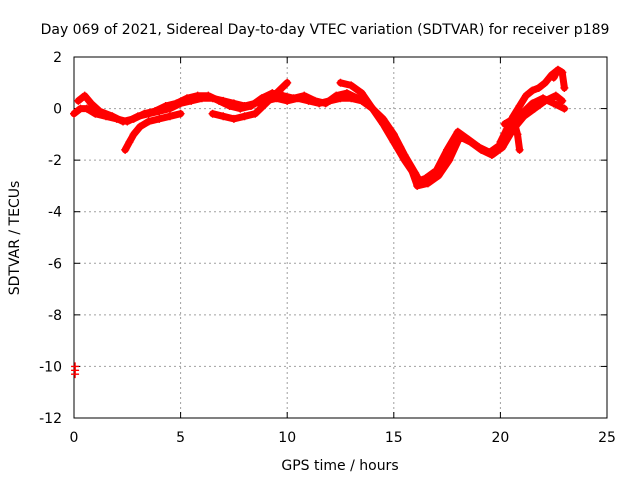 This screenshot has height=480, width=640. What do you see at coordinates (55, 161) in the screenshot?
I see `y-tick-label: -2` at bounding box center [55, 161].